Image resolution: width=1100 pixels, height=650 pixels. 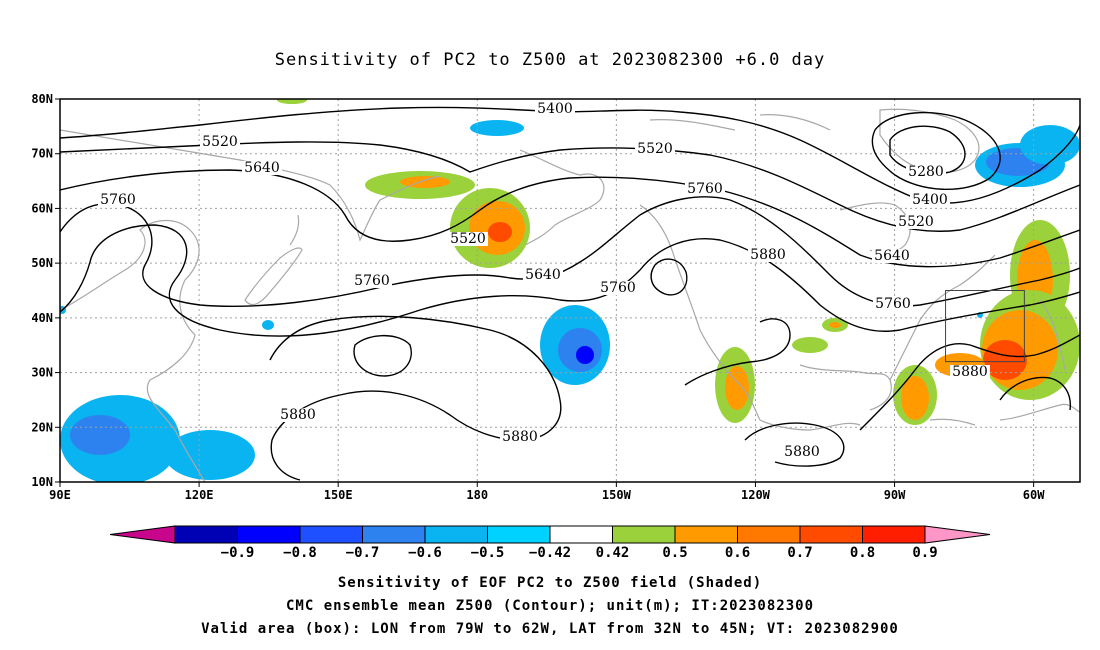 What do you see at coordinates (42, 263) in the screenshot?
I see `lat-tick-label: 50N` at bounding box center [42, 263].